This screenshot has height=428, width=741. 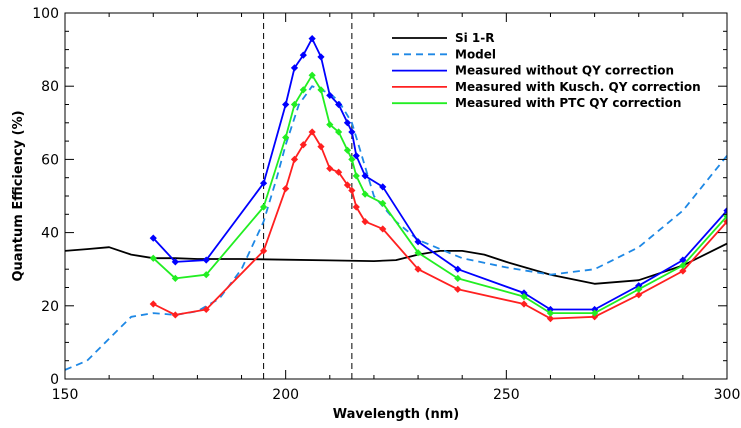 I want to click on y-tick-label: 40, so click(x=50, y=234).